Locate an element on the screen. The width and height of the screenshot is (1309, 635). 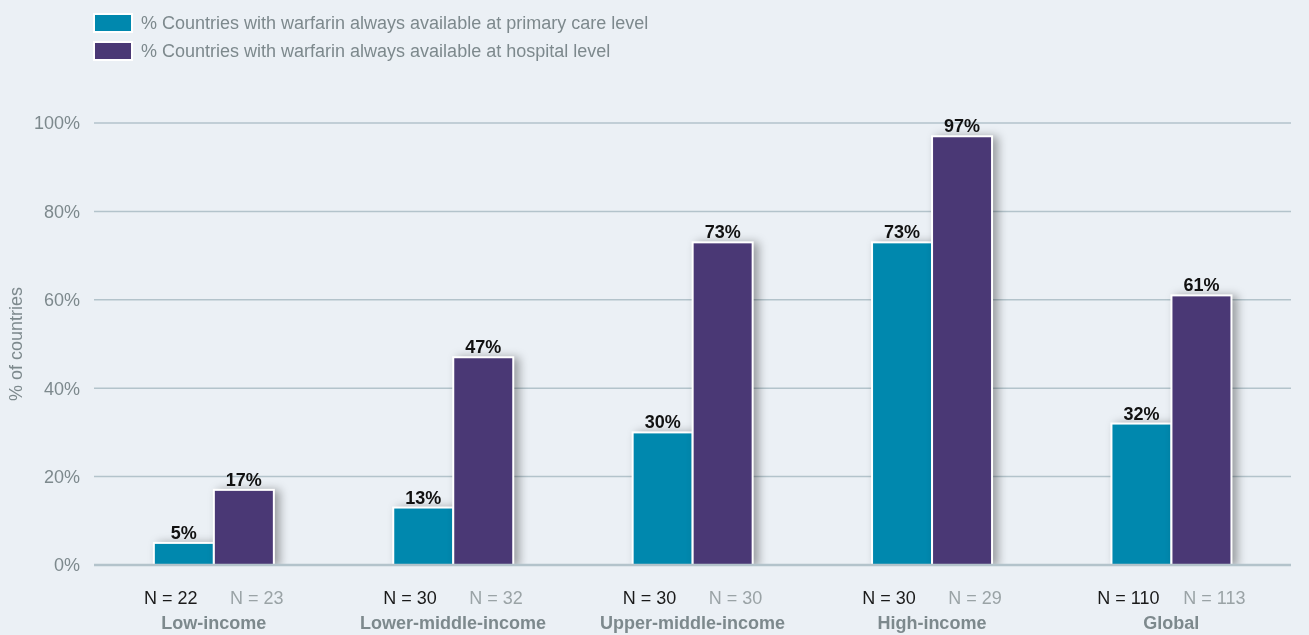
y-tick-label: 0% is located at coordinates (66, 565).